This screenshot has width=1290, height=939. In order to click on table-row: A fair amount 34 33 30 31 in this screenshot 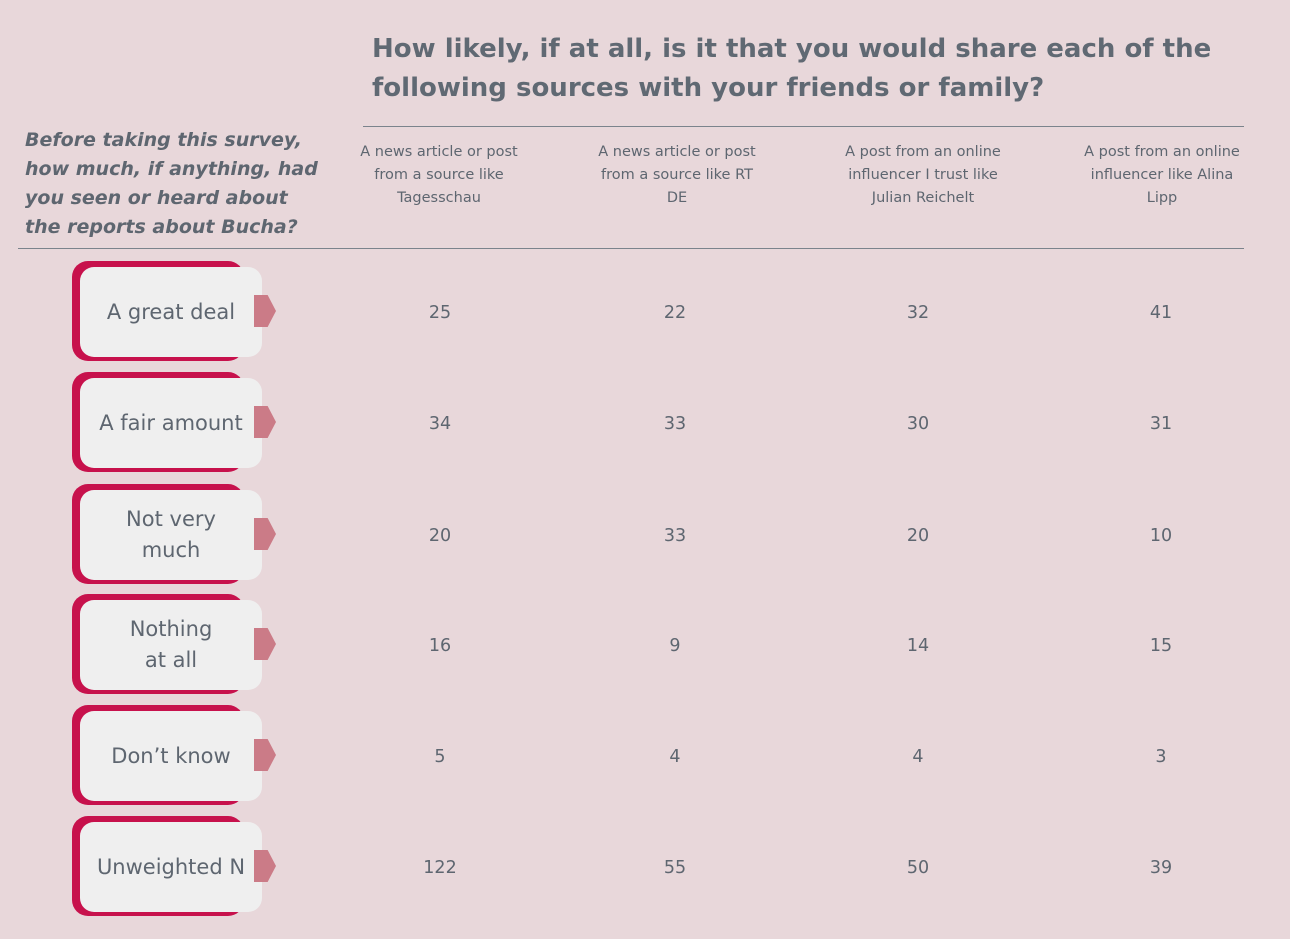, I will do `click(645, 422)`.